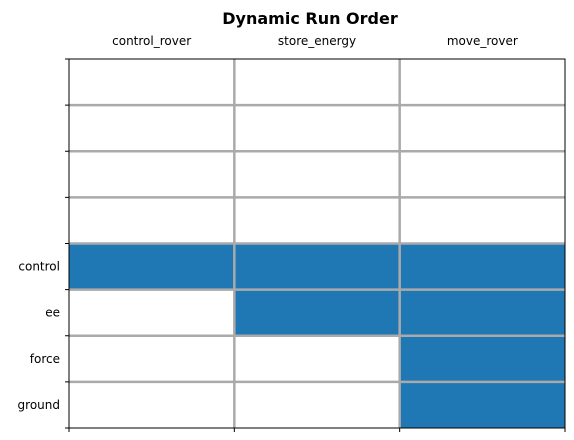 This screenshot has height=440, width=574. I want to click on row-labels: control ee force ground, so click(39, 336).